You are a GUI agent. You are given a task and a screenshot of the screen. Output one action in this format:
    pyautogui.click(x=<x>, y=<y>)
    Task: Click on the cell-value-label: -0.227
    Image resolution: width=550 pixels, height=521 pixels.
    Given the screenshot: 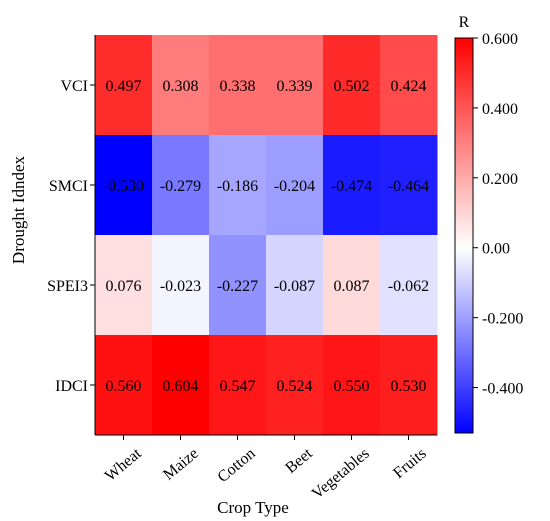 What is the action you would take?
    pyautogui.click(x=237, y=286)
    